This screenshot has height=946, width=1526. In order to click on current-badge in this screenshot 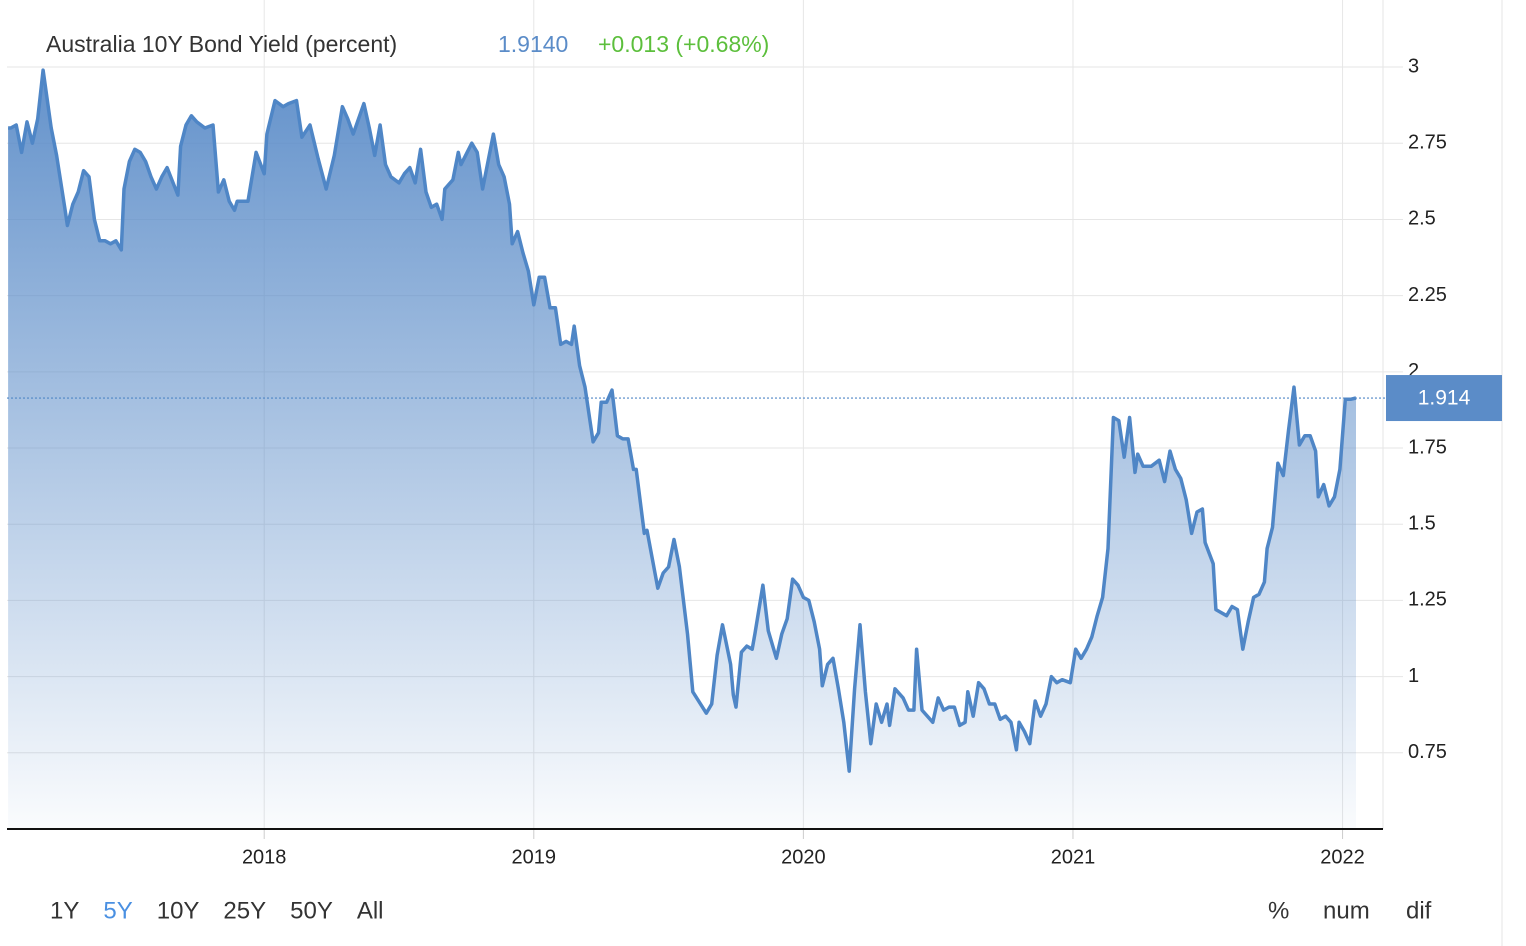, I will do `click(1444, 398)`.